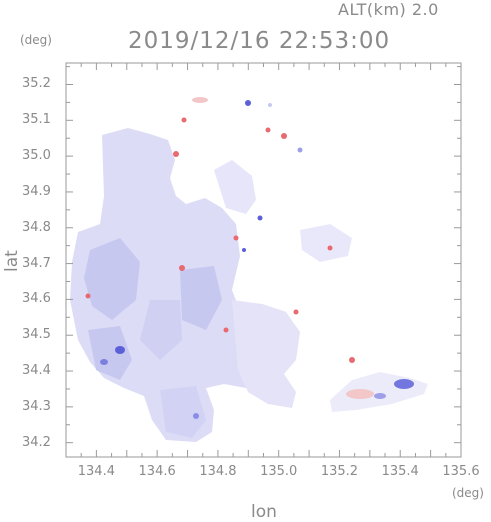 This screenshot has width=491, height=522. Describe the element at coordinates (96, 471) in the screenshot. I see `x-tick-label: 134.4` at that location.